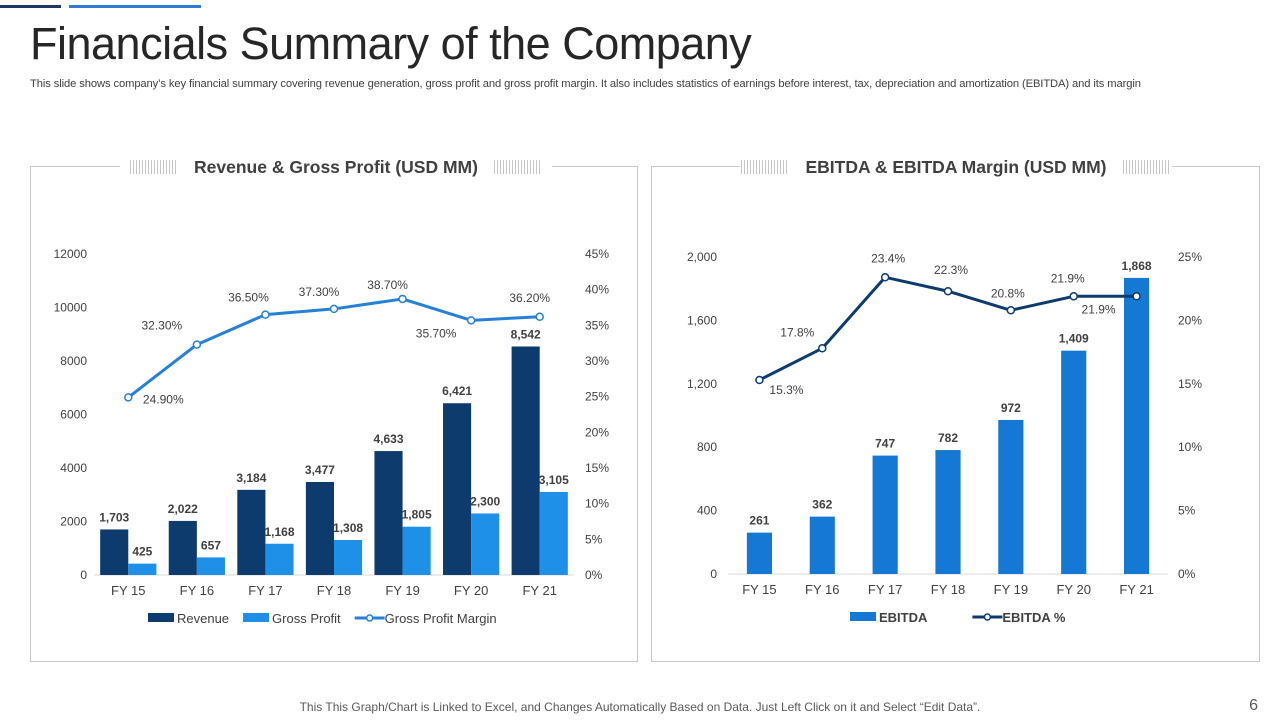  Describe the element at coordinates (948, 589) in the screenshot. I see `ebitda-x-tick-label: FY 18` at that location.